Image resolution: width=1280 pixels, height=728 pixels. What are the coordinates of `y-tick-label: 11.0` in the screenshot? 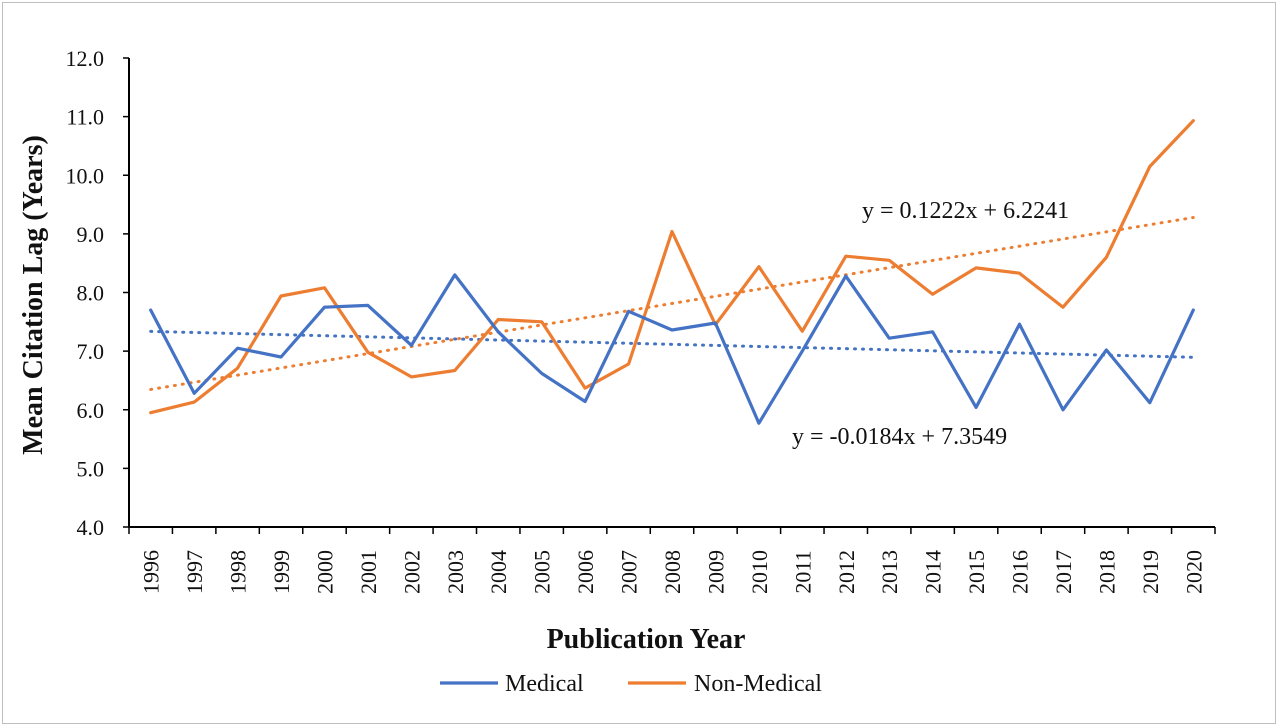 It's located at (85, 117).